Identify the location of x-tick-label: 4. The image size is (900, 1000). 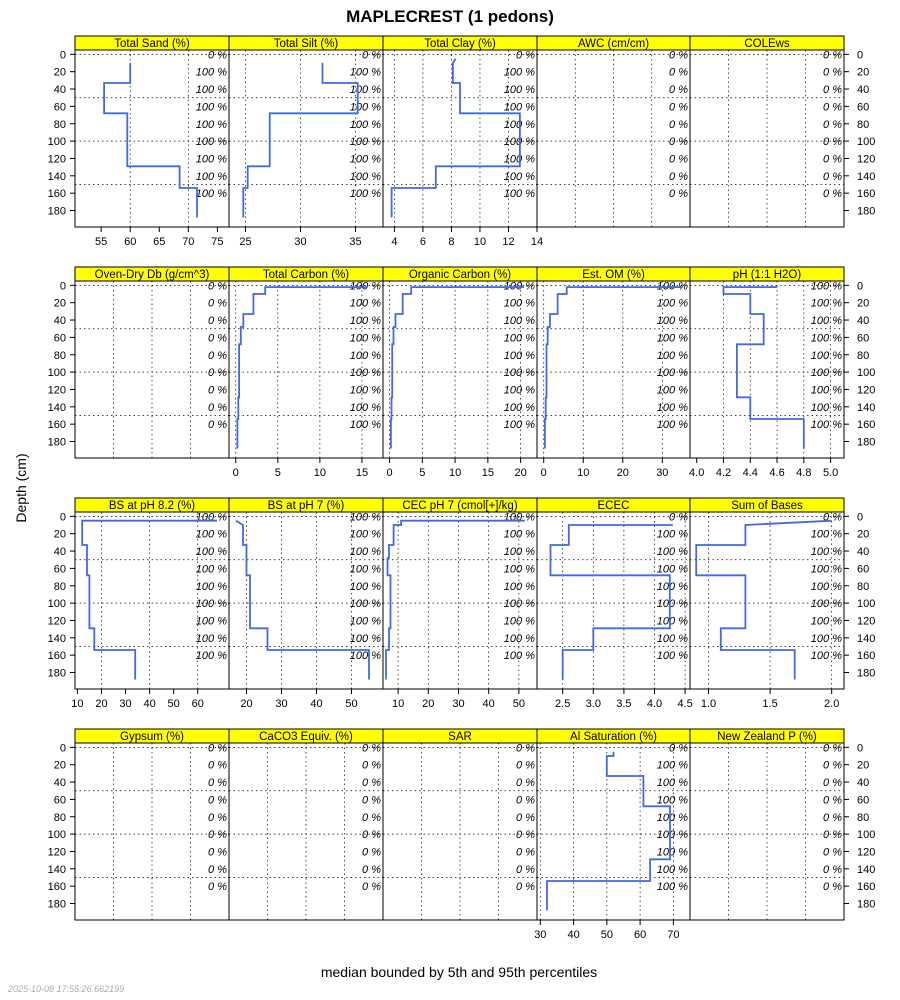
(394, 242).